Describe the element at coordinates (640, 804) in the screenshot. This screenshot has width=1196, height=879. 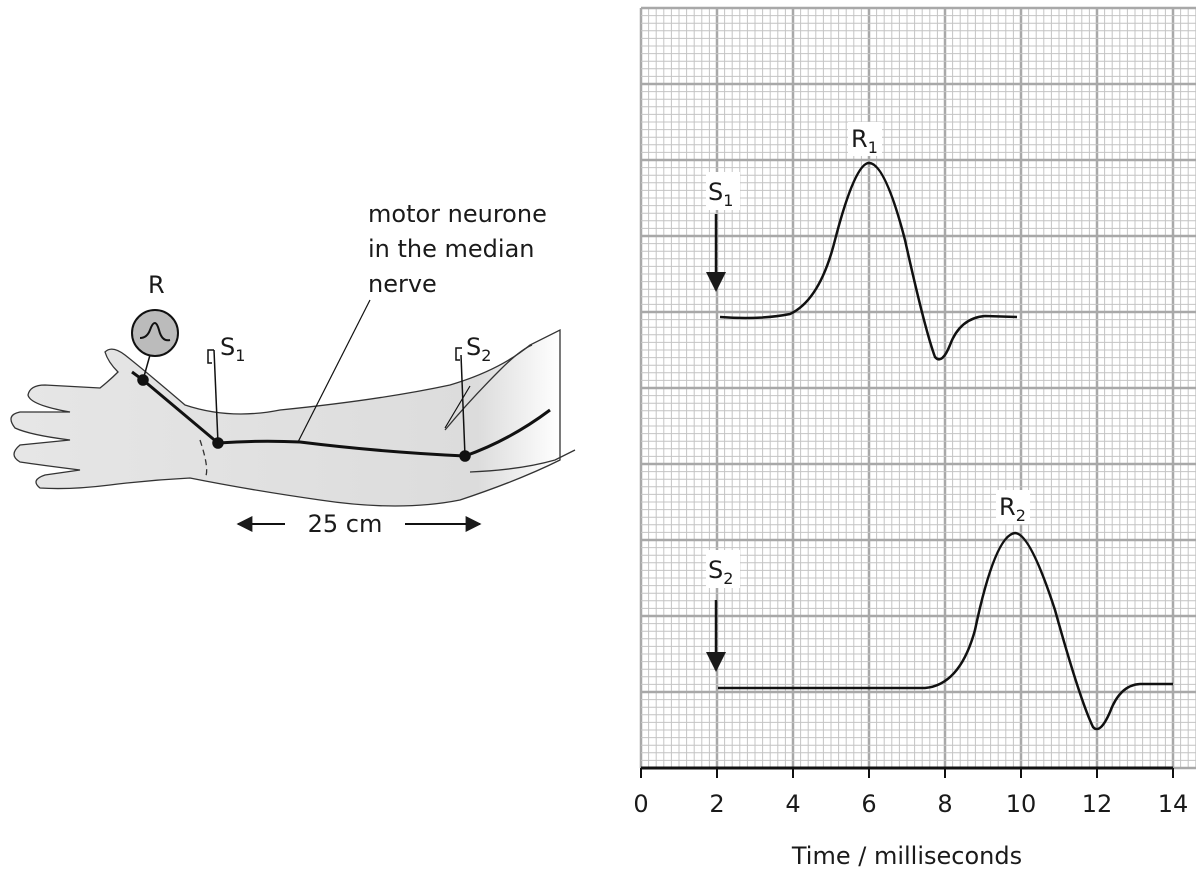
I see `x-tick-label: 0` at that location.